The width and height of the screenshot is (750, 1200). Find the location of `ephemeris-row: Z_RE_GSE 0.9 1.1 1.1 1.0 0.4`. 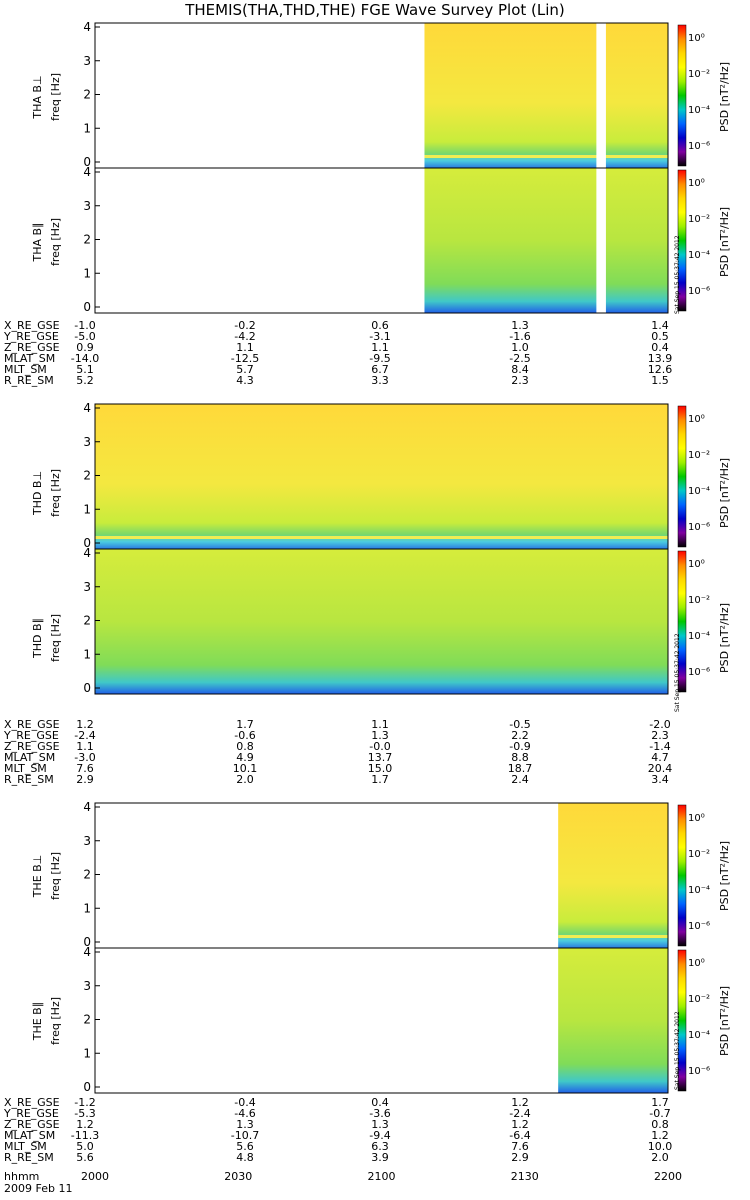

ephemeris-row: Z_RE_GSE 0.9 1.1 1.1 1.0 0.4 is located at coordinates (375, 347).